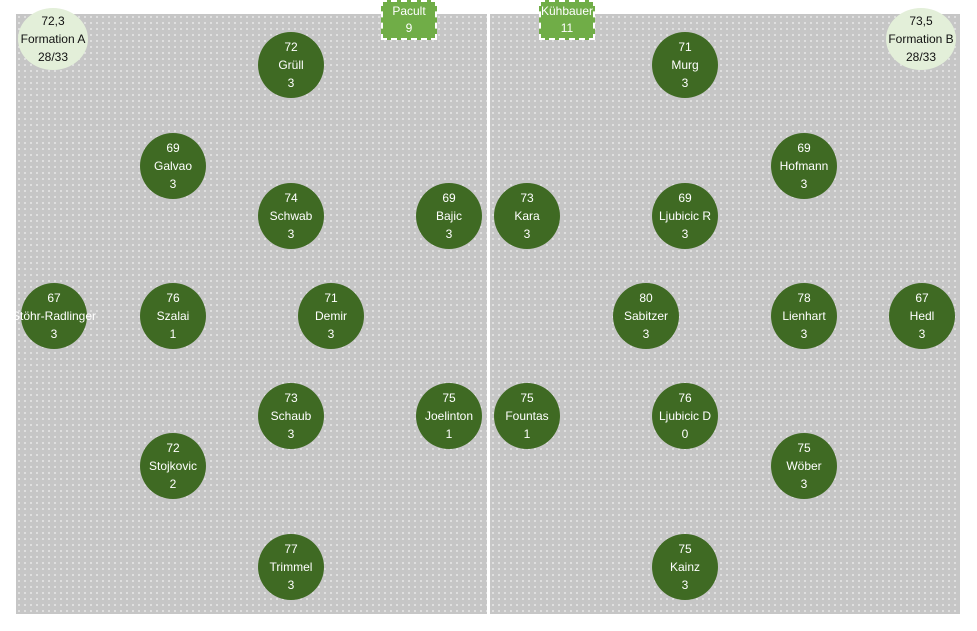 The width and height of the screenshot is (977, 631). I want to click on player-name: Grüll, so click(291, 65).